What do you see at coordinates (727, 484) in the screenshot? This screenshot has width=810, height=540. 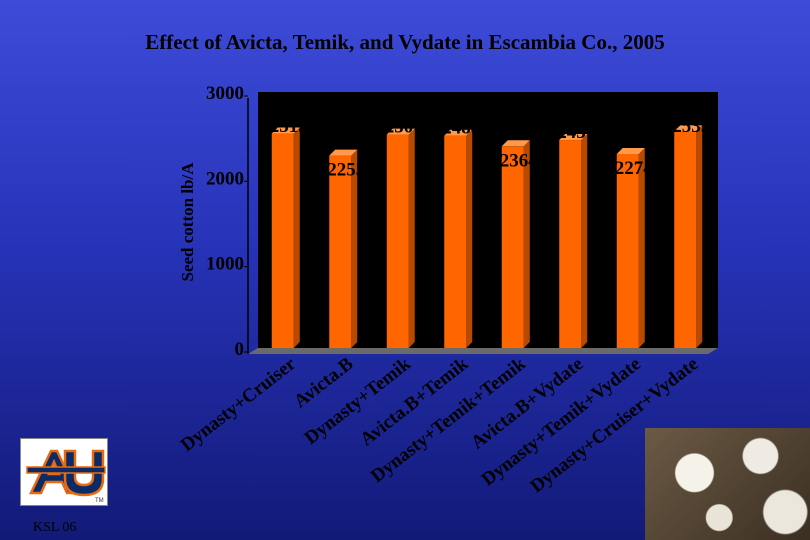 I see `cotton-photo` at bounding box center [727, 484].